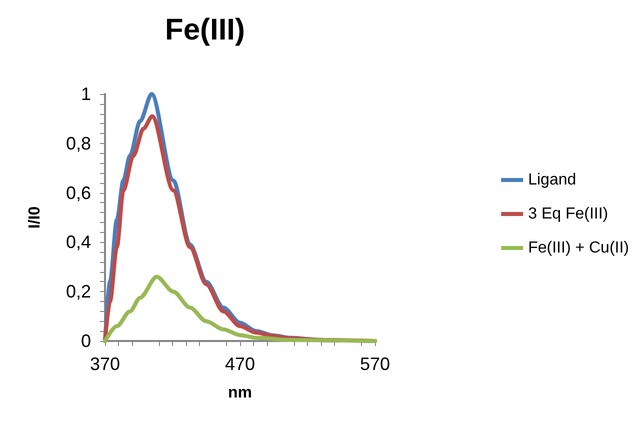 This screenshot has width=642, height=428. I want to click on x-axis-title: nm, so click(240, 393).